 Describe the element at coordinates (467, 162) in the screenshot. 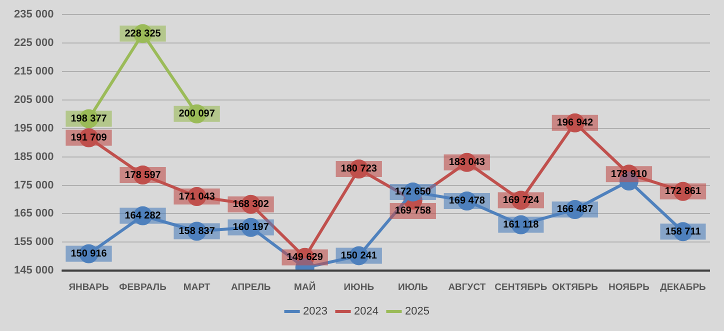

I see `data-label: 183 043` at that location.